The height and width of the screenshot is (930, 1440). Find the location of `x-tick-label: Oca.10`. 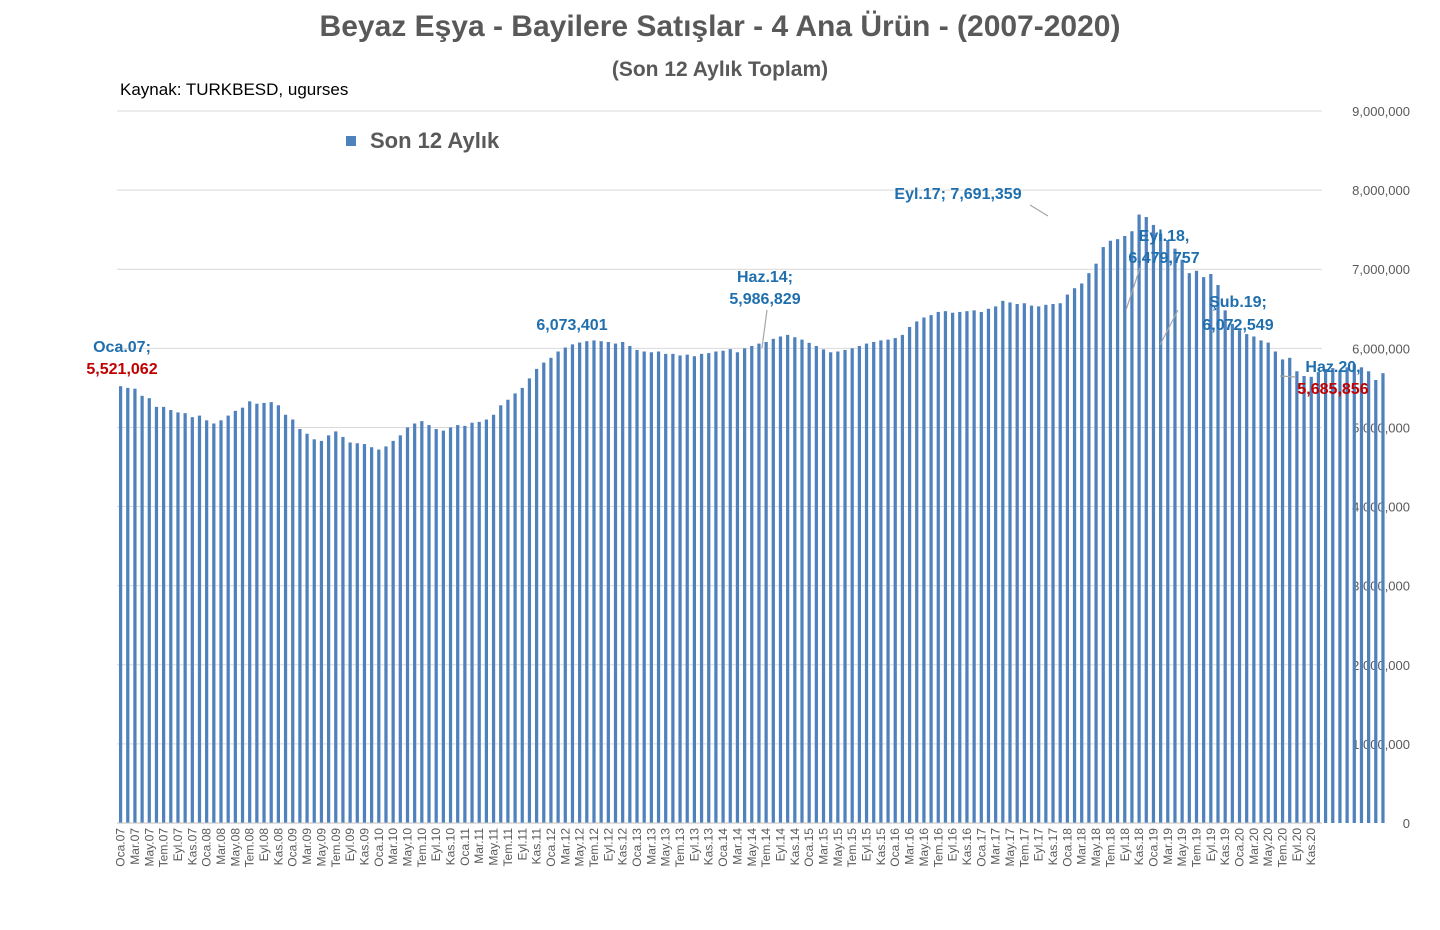

x-tick-label: Oca.10 is located at coordinates (379, 847).